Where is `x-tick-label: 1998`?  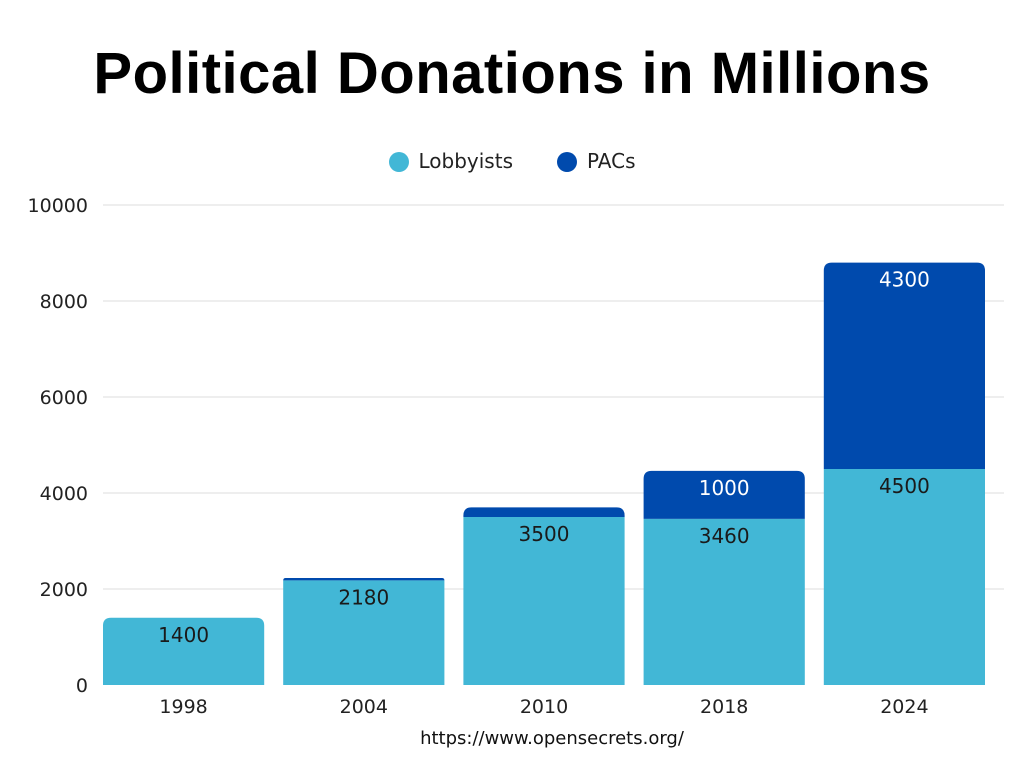
x-tick-label: 1998 is located at coordinates (183, 707).